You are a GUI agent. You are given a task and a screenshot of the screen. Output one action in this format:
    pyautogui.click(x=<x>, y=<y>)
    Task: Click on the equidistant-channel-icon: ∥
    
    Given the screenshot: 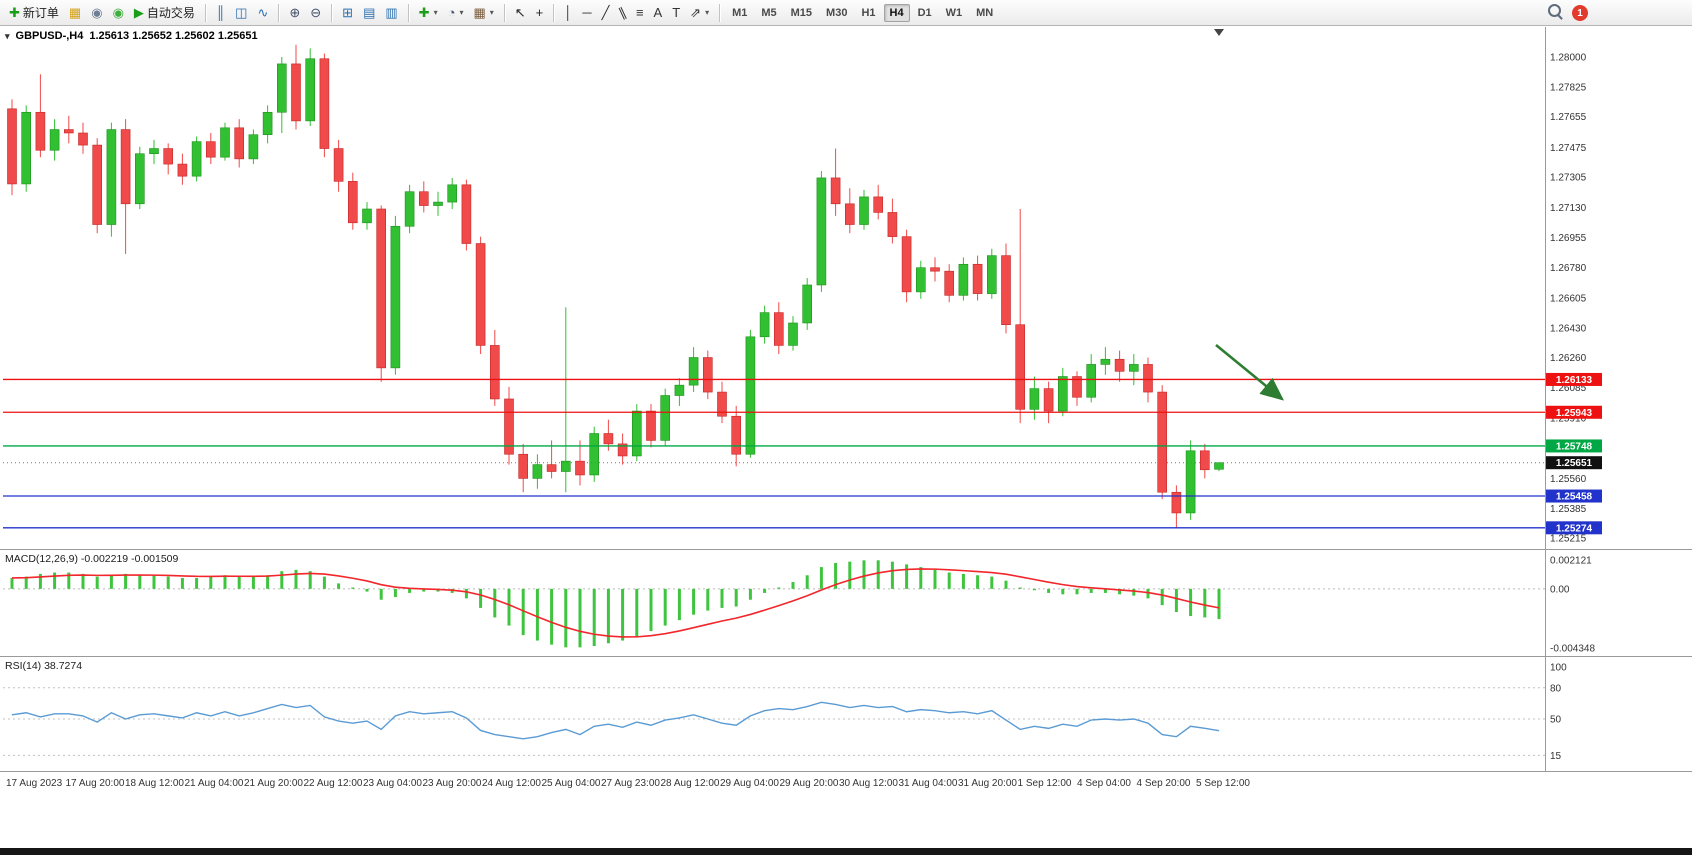 What is the action you would take?
    pyautogui.click(x=622, y=12)
    